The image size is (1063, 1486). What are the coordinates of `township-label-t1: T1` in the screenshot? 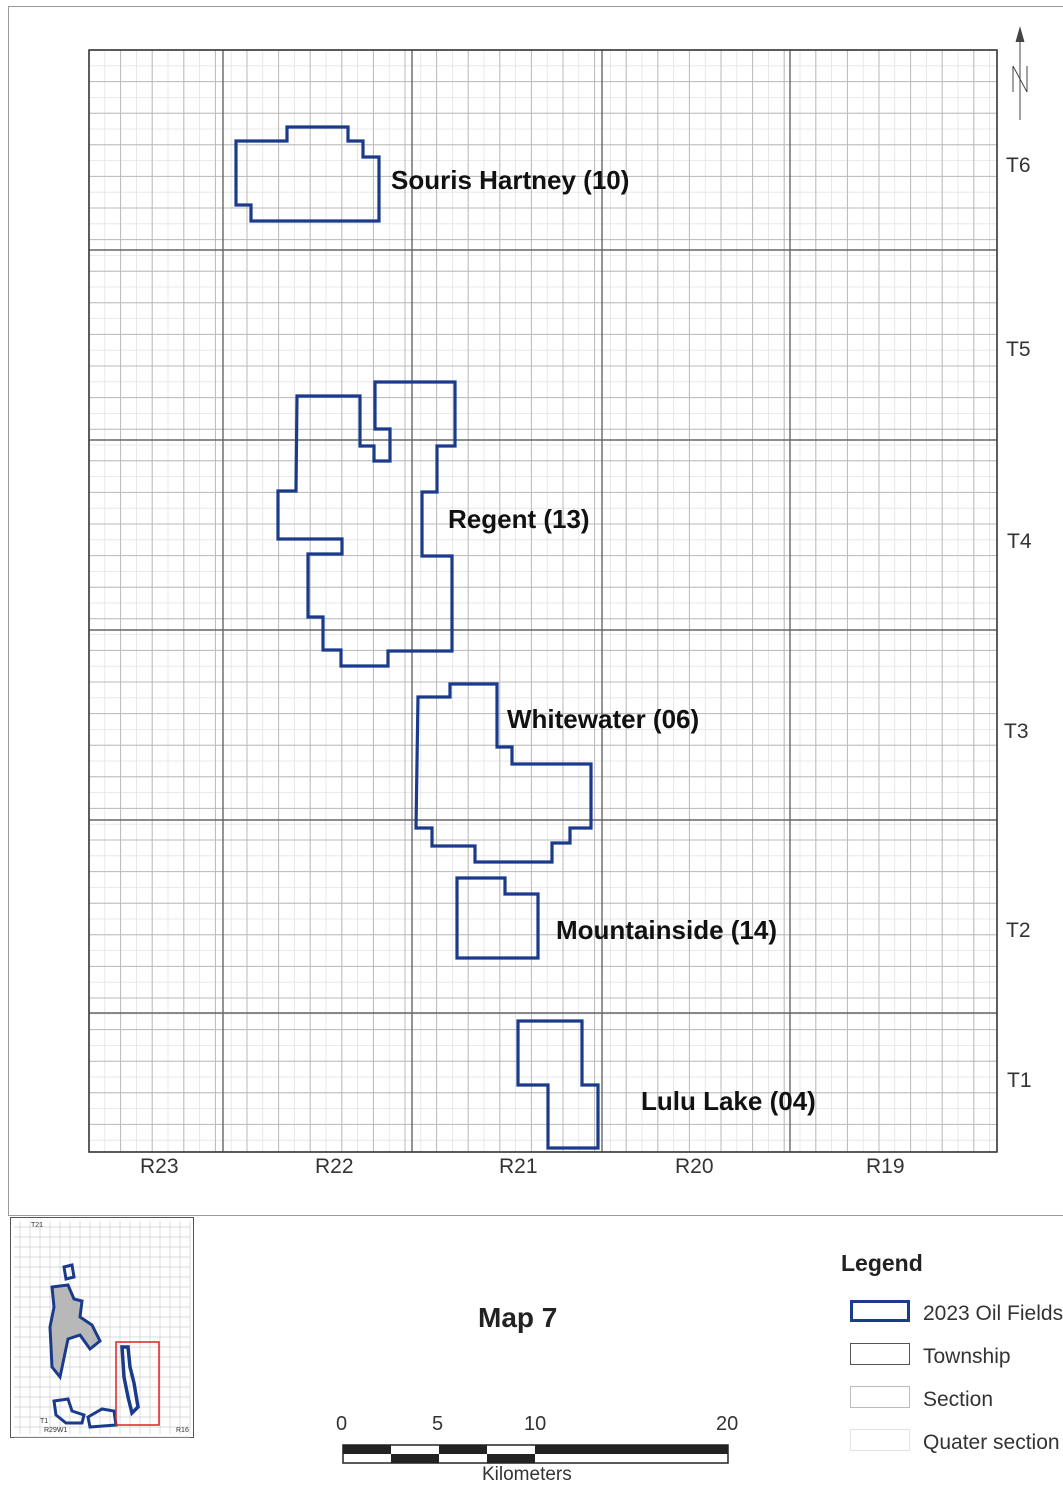 It's located at (1019, 1080).